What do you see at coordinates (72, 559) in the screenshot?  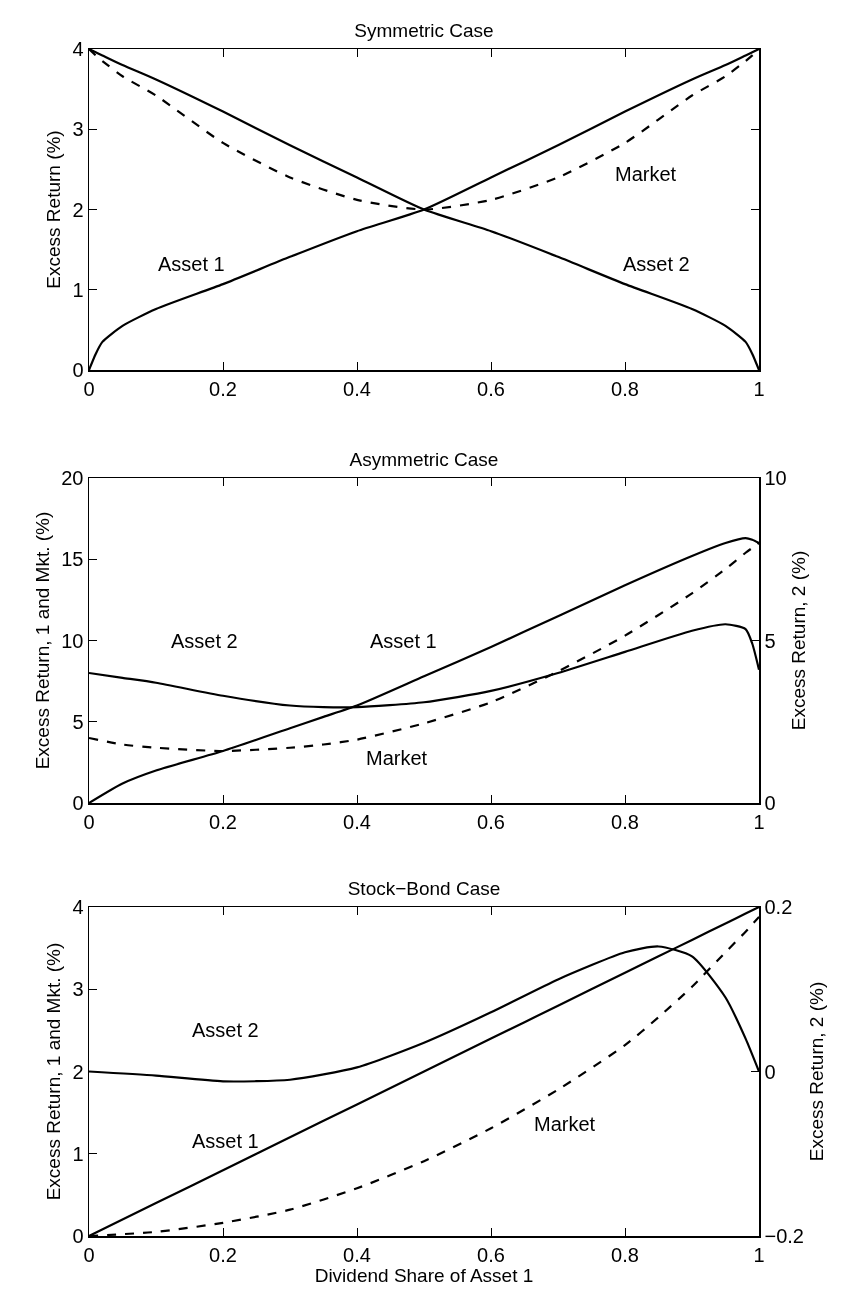 I see `y-tick-label: 15` at bounding box center [72, 559].